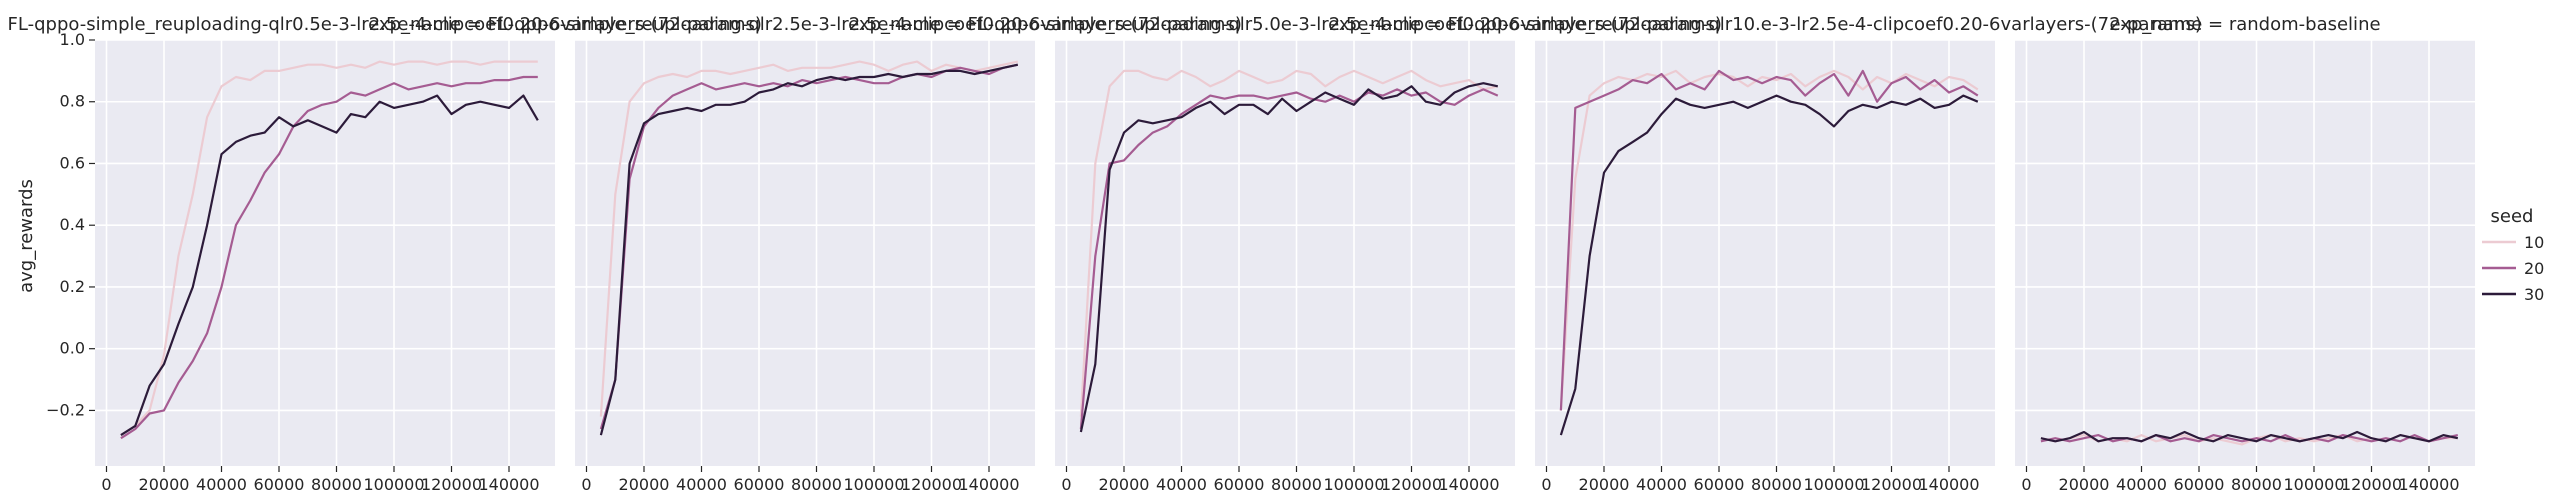  Describe the element at coordinates (26, 236) in the screenshot. I see `y-axis-label: avg_rewards` at that location.